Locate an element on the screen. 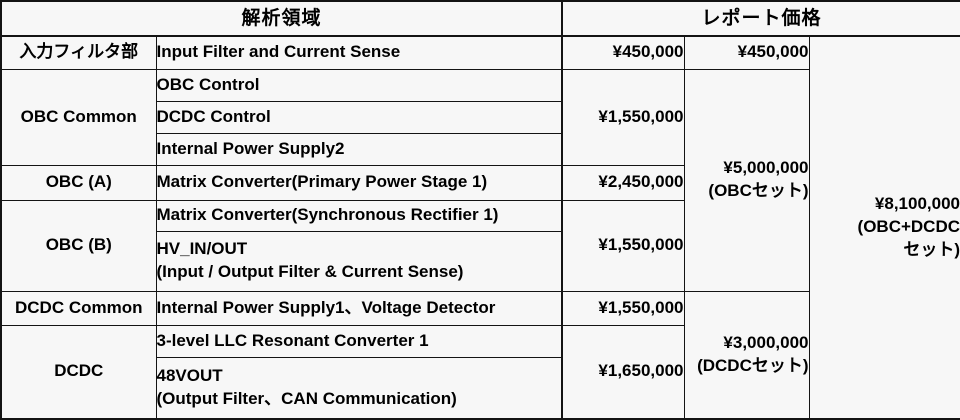  price-obc-b: ¥1,550,000 is located at coordinates (623, 245).